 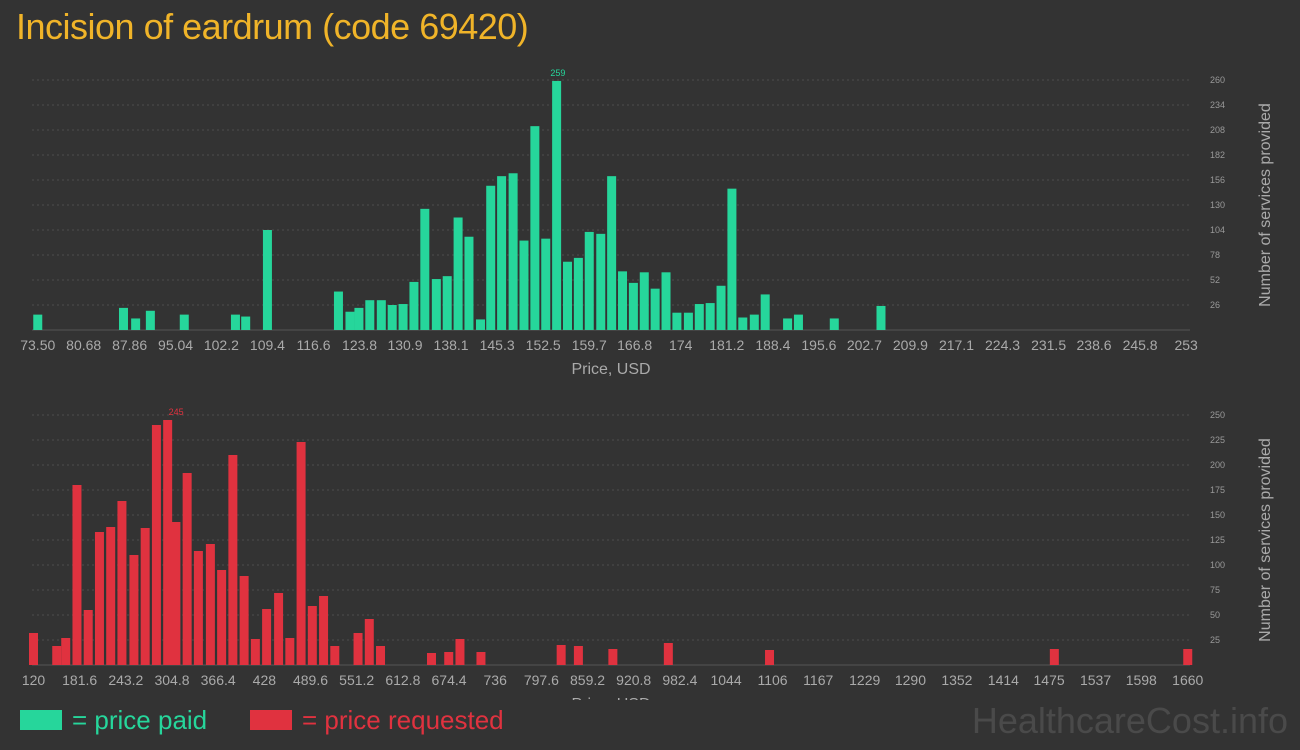 I want to click on page-title: Incision of eardrum (code 69420), so click(x=272, y=26).